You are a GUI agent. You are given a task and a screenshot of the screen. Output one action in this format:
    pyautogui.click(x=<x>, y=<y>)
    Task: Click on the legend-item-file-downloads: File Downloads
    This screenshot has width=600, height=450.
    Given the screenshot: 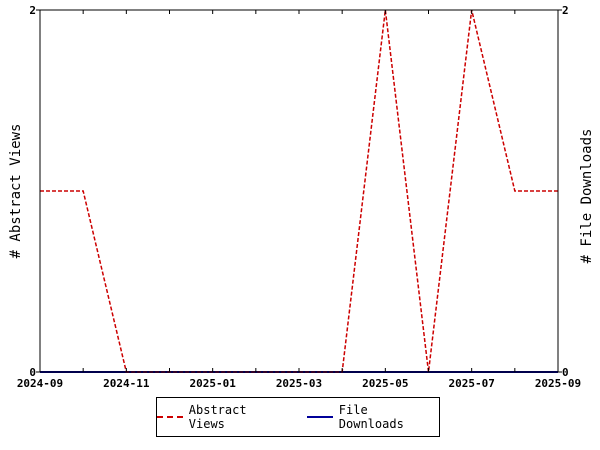 What is the action you would take?
    pyautogui.click(x=373, y=417)
    